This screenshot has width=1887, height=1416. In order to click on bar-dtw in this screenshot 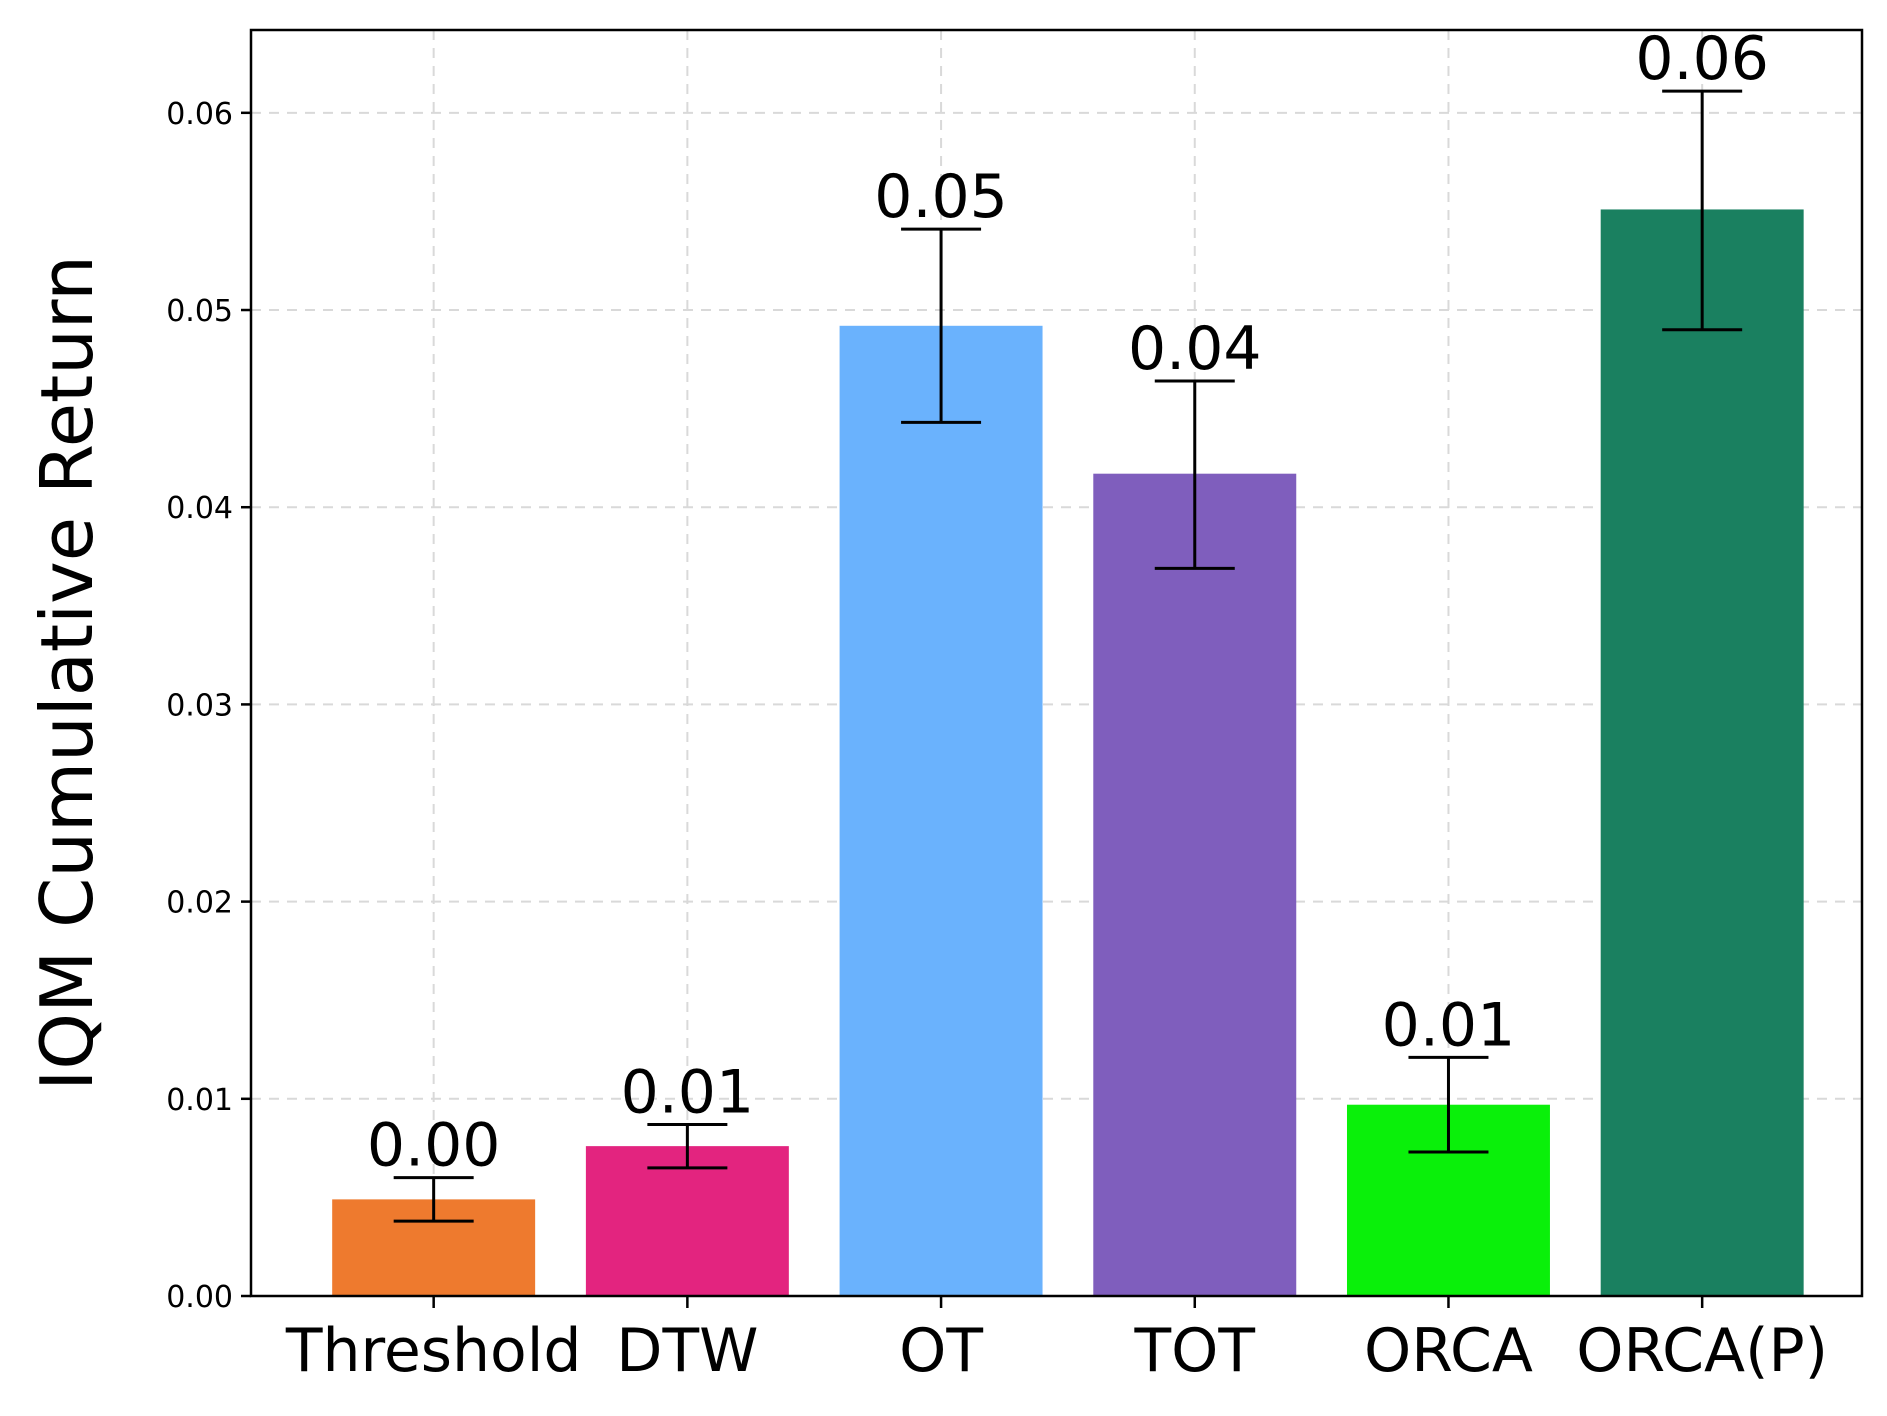, I will do `click(687, 1221)`.